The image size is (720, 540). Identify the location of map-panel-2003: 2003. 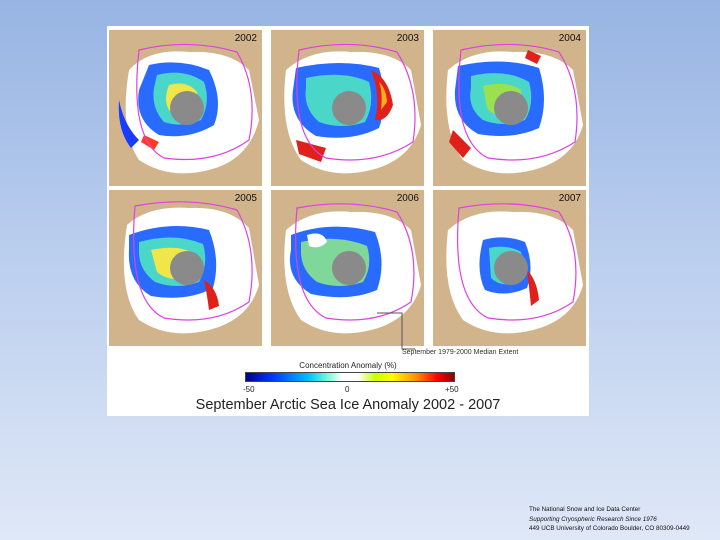
(347, 108).